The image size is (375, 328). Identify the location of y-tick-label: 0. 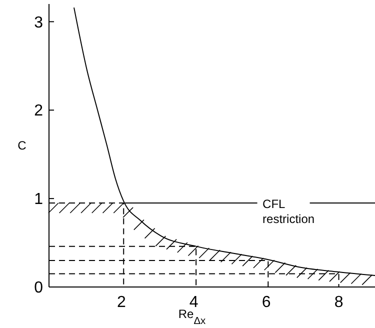
(39, 288).